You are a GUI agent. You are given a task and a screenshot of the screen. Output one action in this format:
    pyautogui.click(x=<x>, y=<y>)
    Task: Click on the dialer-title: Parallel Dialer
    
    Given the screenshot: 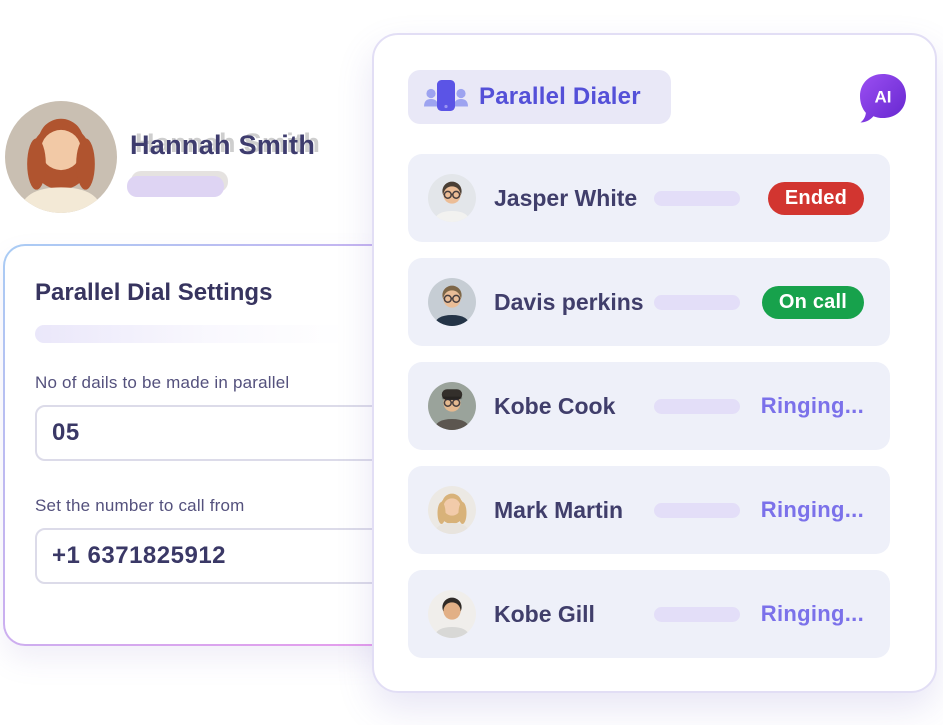 What is the action you would take?
    pyautogui.click(x=560, y=96)
    